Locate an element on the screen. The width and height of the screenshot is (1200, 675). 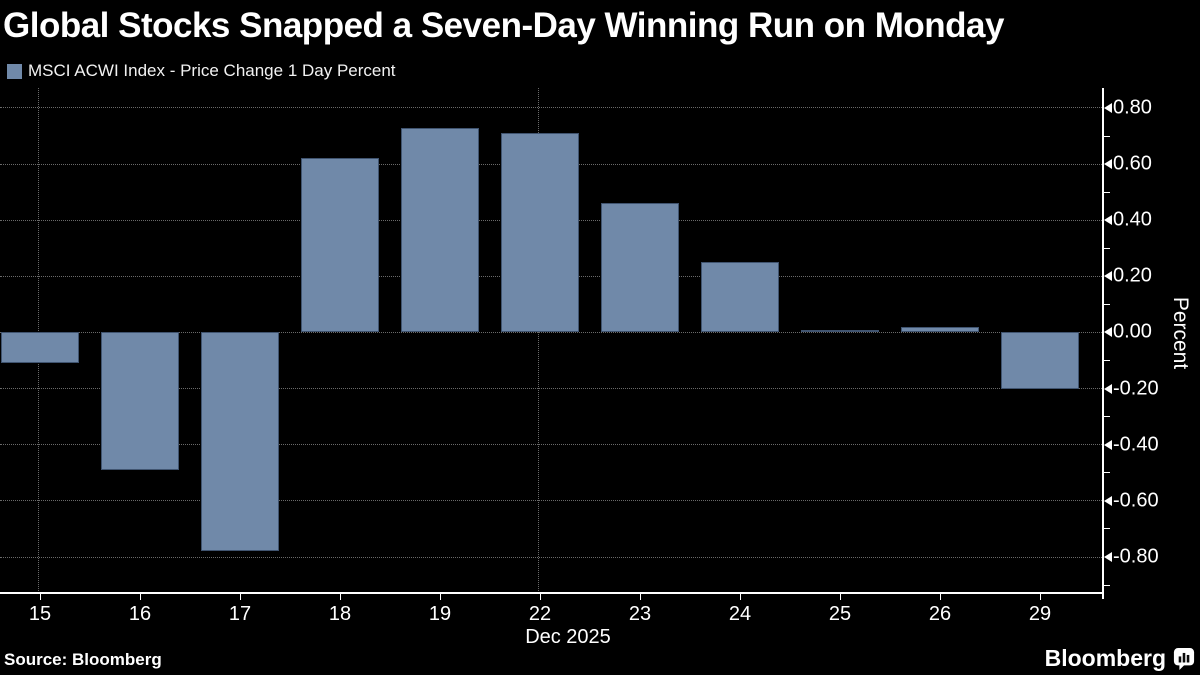
x-tick-label: 15 is located at coordinates (40, 614).